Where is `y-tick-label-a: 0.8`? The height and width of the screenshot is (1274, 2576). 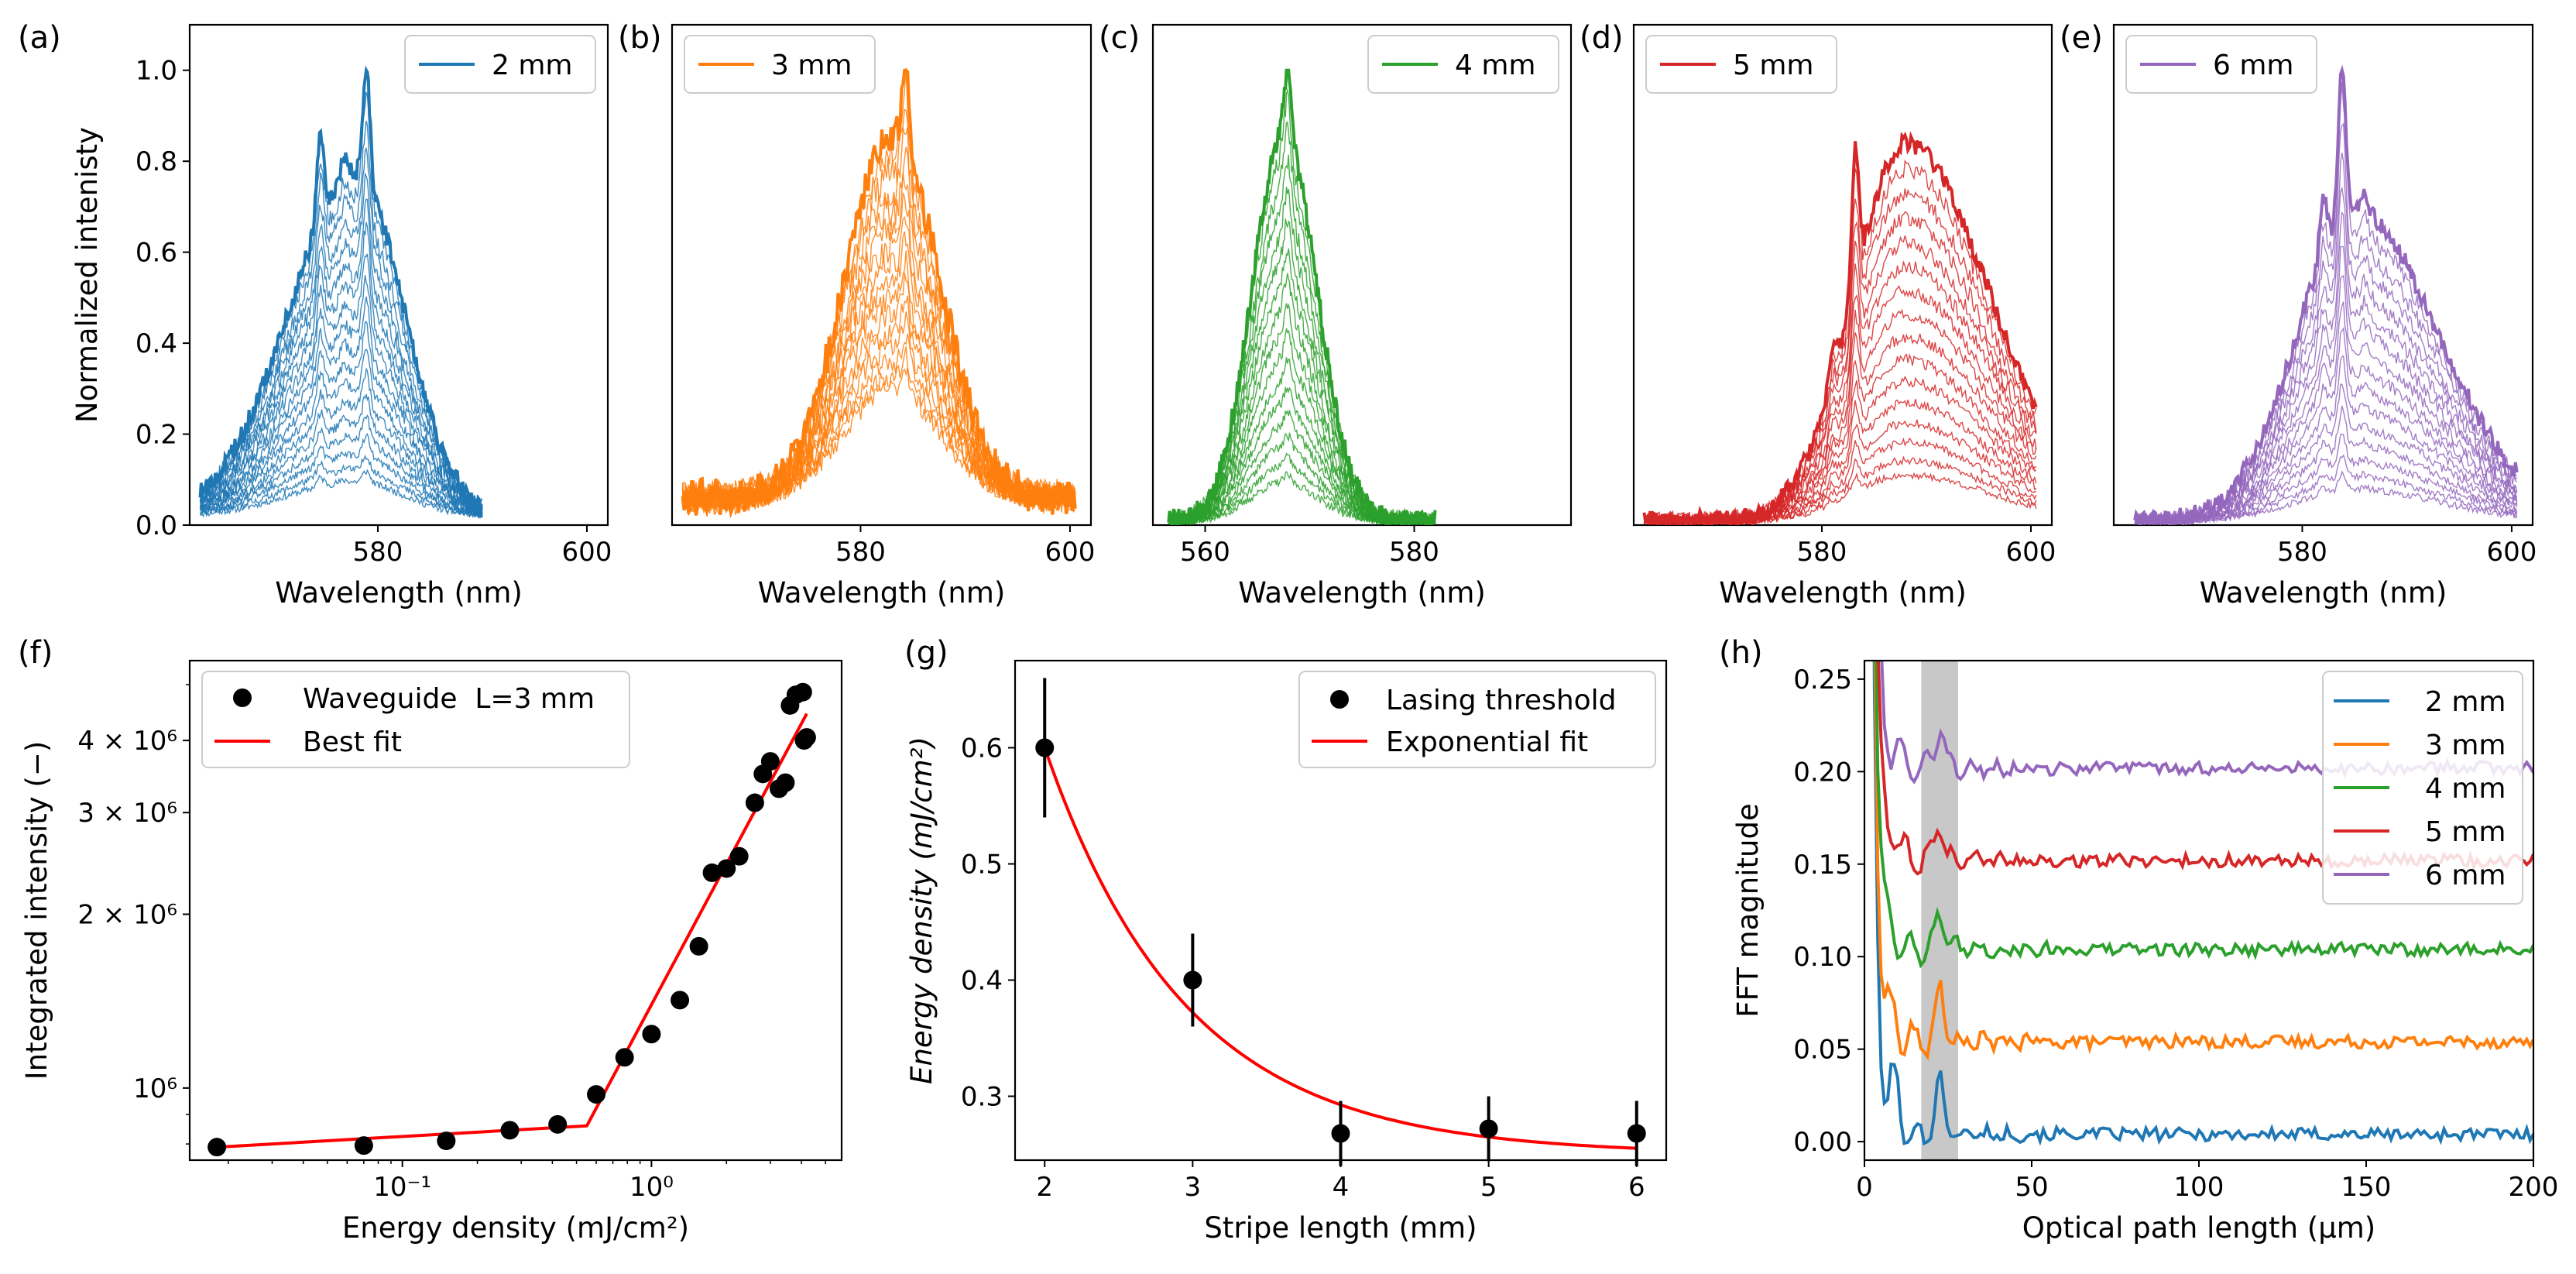
y-tick-label-a: 0.8 is located at coordinates (156, 161).